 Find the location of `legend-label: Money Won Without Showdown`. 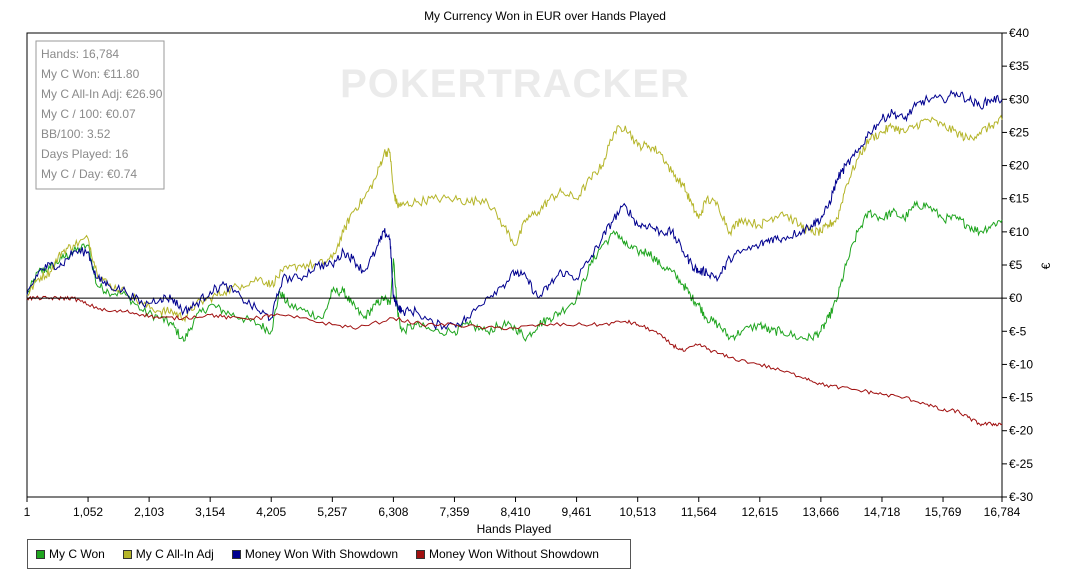

legend-label: Money Won Without Showdown is located at coordinates (514, 554).